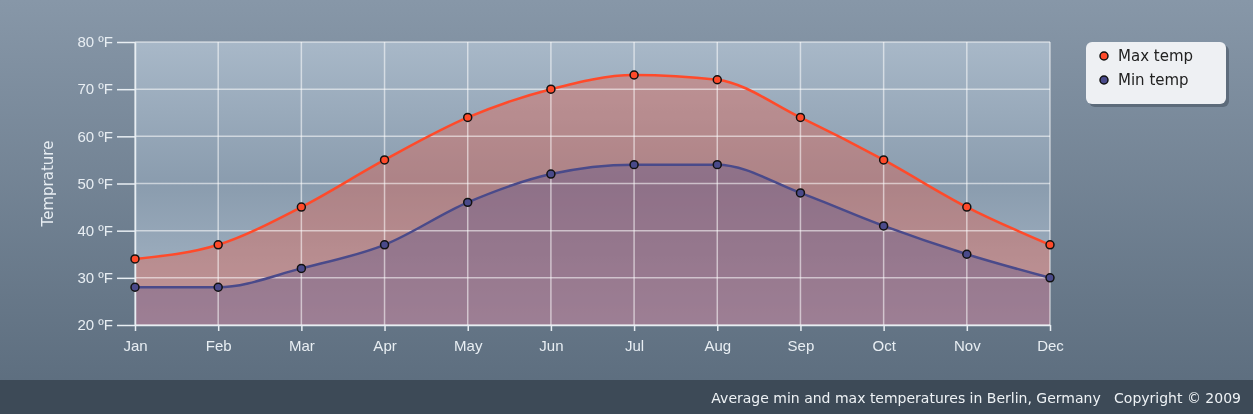 The height and width of the screenshot is (414, 1253). What do you see at coordinates (801, 345) in the screenshot?
I see `x-tick-label: Sep` at bounding box center [801, 345].